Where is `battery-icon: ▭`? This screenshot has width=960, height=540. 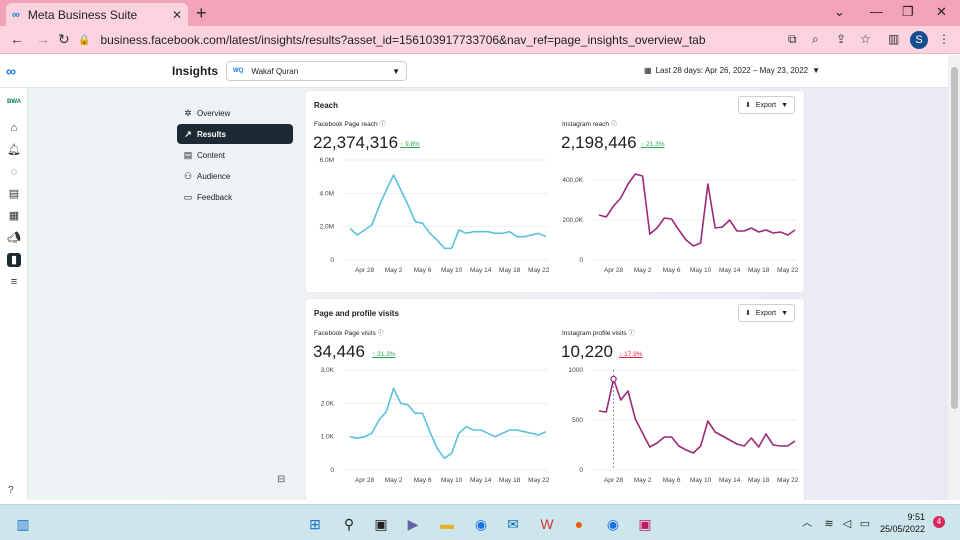
battery-icon: ▭ is located at coordinates (865, 524).